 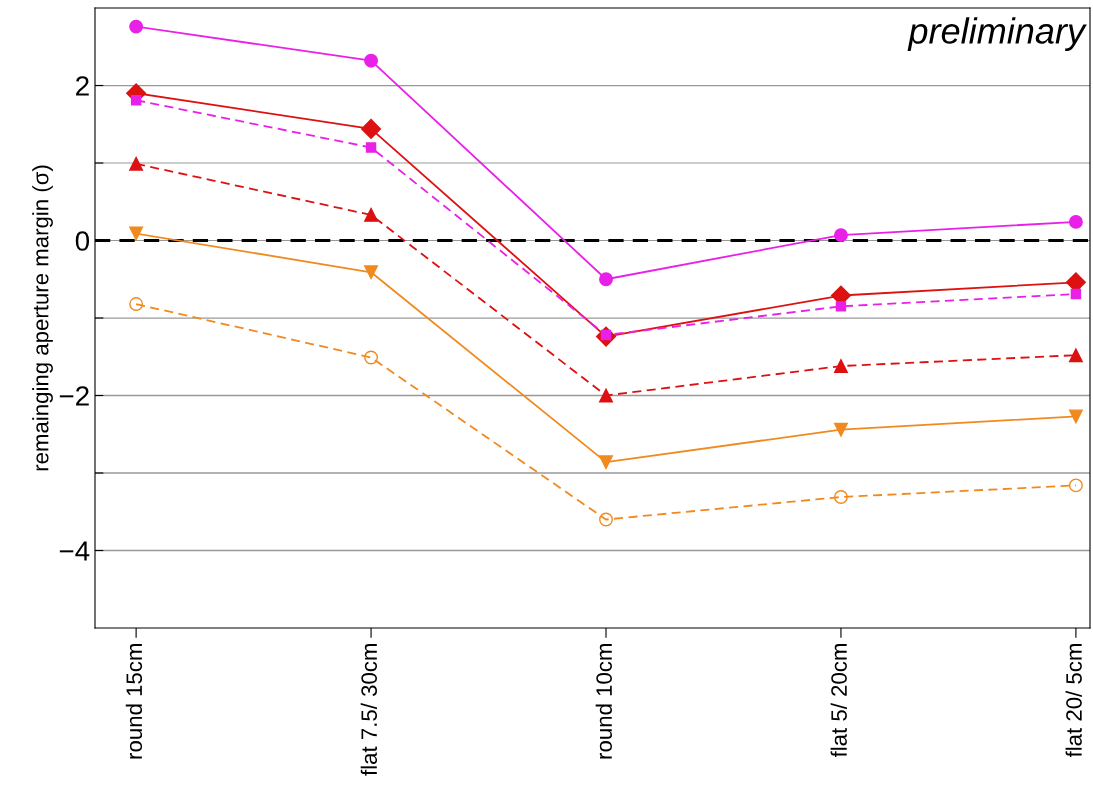 I want to click on x-tick-label: flat 20/ 5cm, so click(x=1073, y=701).